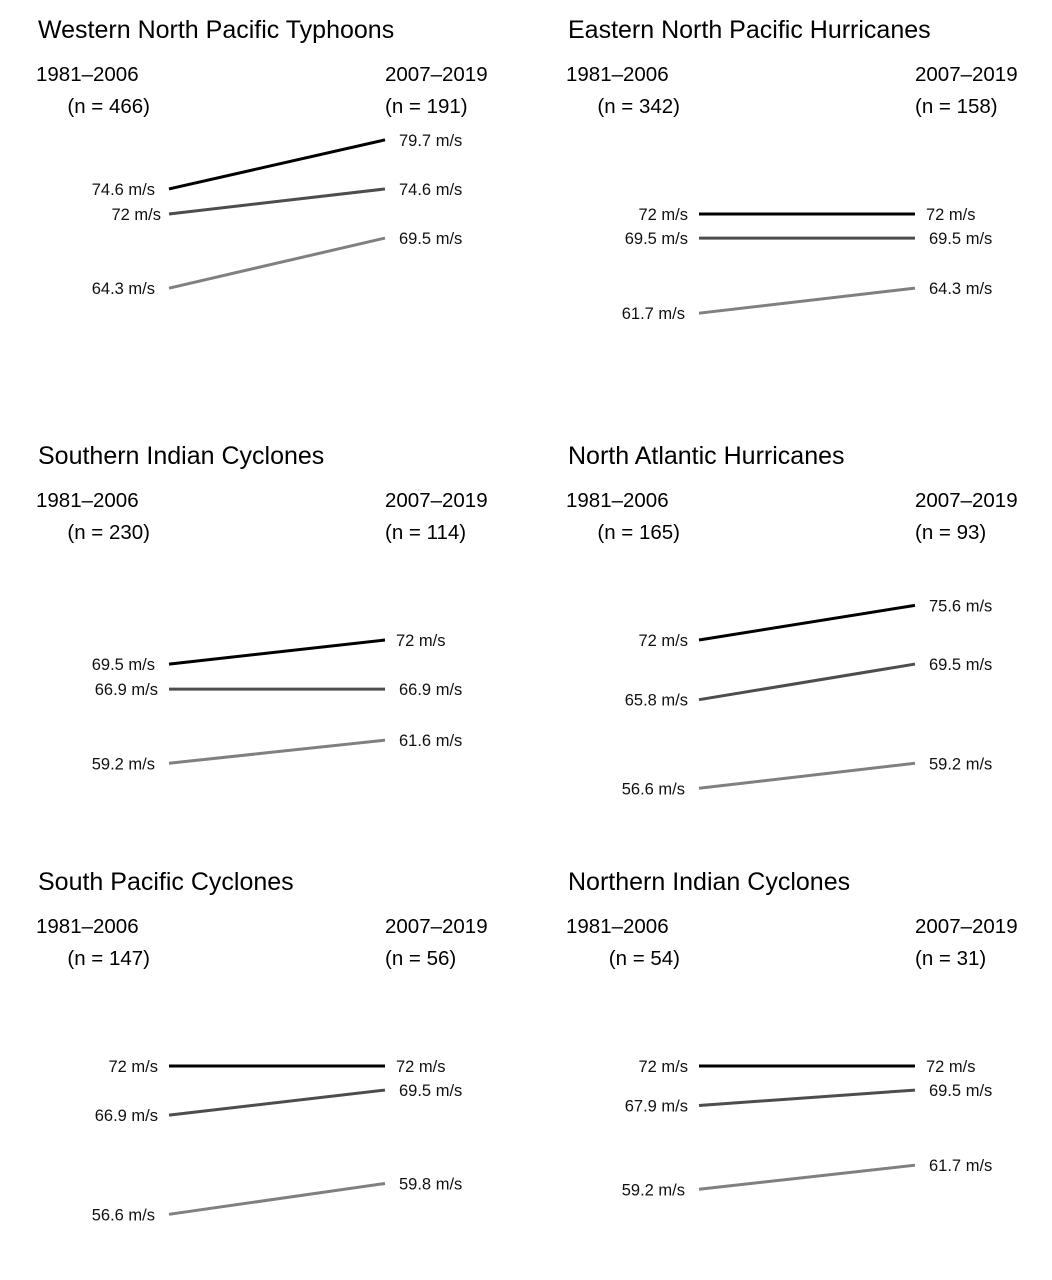 The image size is (1052, 1280). What do you see at coordinates (430, 190) in the screenshot?
I see `end-value-label: 74.6 m/s` at bounding box center [430, 190].